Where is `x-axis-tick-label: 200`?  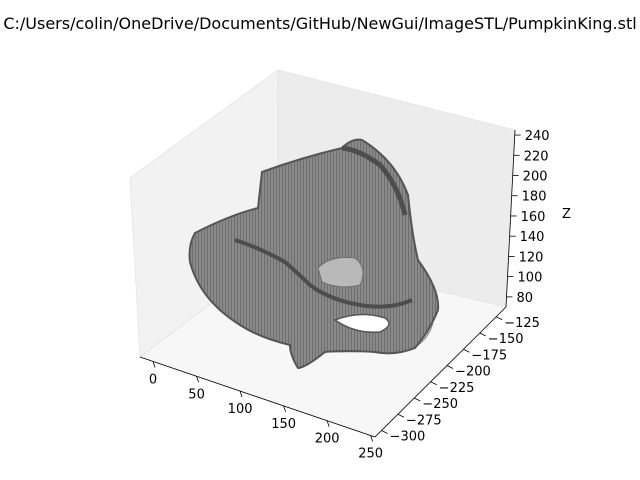
x-axis-tick-label: 200 is located at coordinates (327, 439).